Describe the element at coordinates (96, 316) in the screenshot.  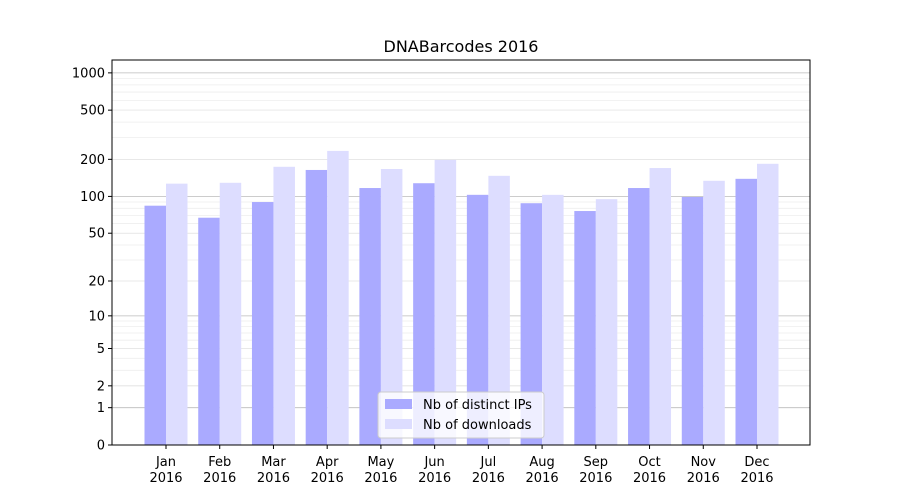
I see `y-tick-label: 10` at that location.